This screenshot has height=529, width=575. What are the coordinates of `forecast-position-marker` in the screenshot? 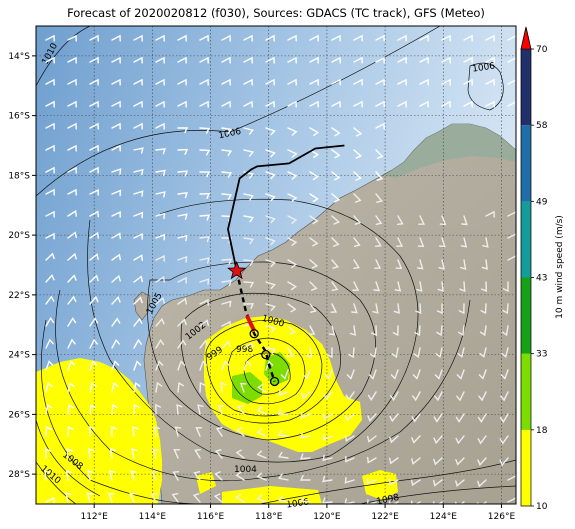 It's located at (274, 381).